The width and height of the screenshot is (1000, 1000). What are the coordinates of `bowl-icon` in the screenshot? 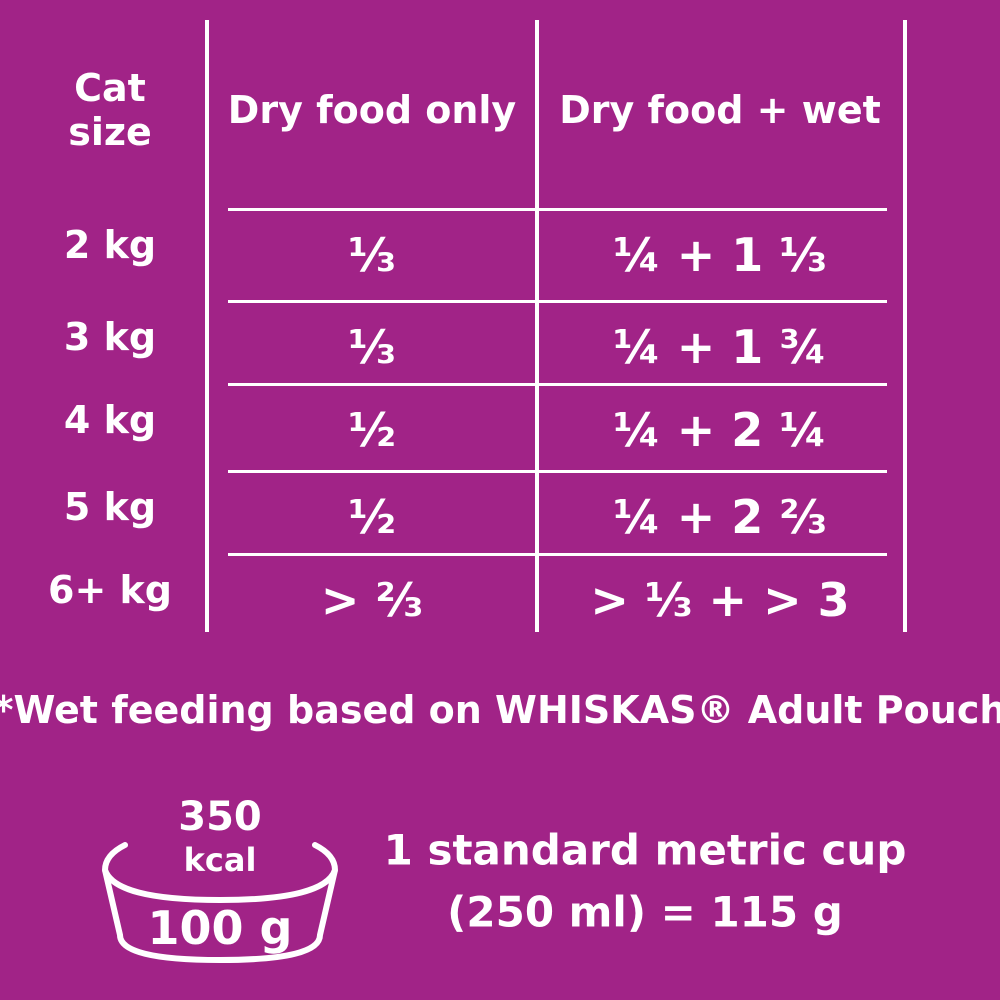 It's located at (220, 903).